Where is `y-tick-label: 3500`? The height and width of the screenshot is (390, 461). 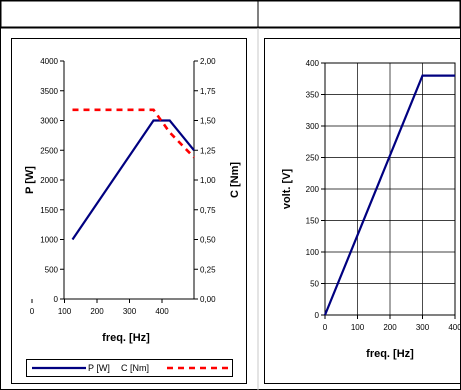 y-tick-label: 3500 is located at coordinates (49, 91).